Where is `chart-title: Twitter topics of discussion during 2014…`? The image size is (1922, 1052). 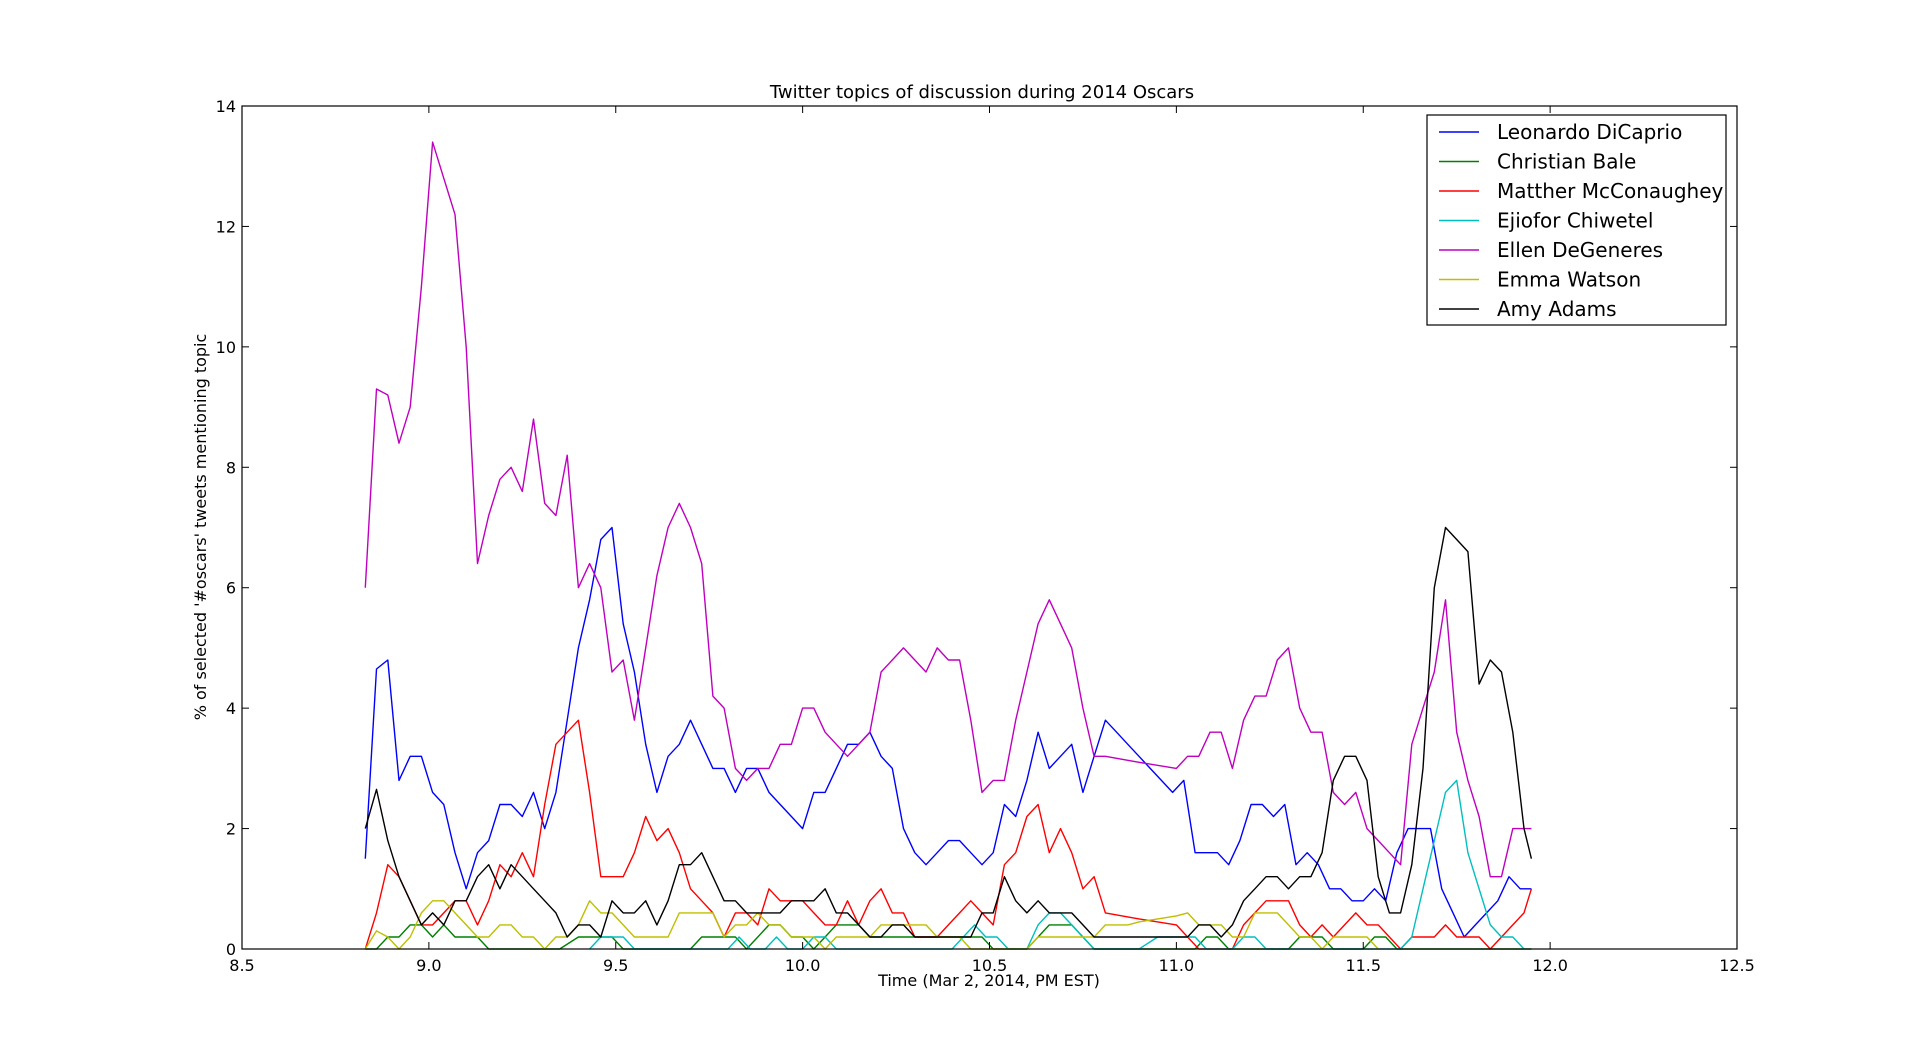 chart-title: Twitter topics of discussion during 2014… is located at coordinates (981, 92).